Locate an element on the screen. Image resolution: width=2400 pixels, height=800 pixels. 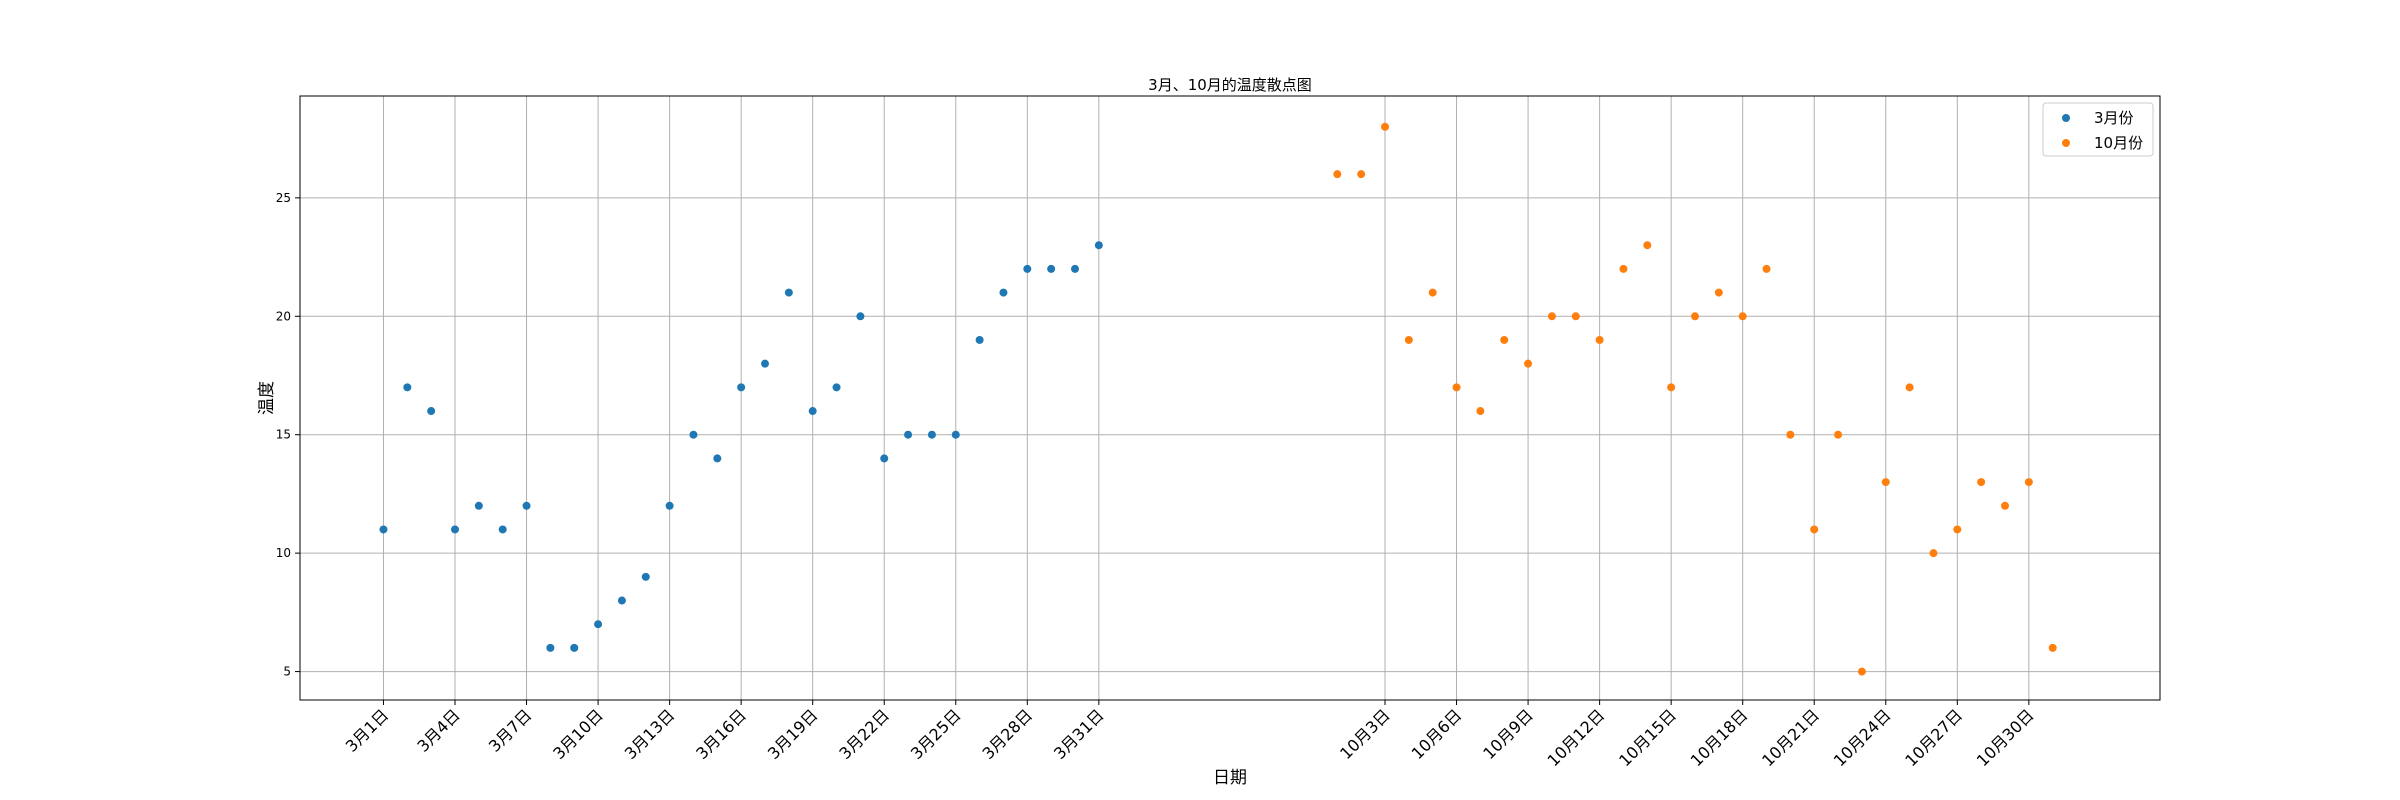
legend-marker-march is located at coordinates (2066, 118).